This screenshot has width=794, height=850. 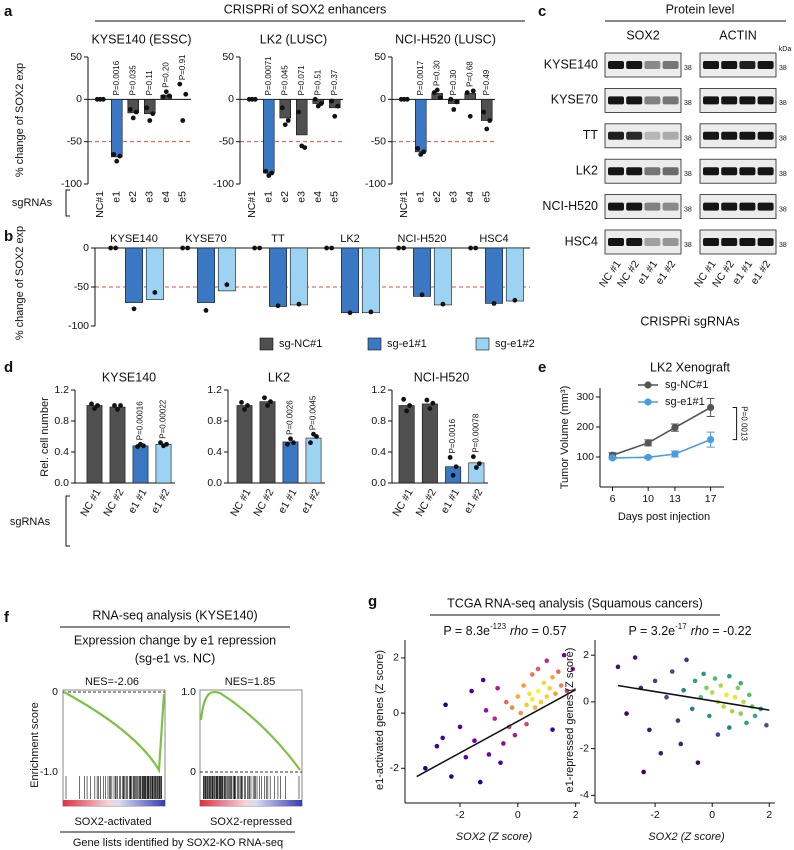 I want to click on x-tick-label: 0, so click(x=712, y=815).